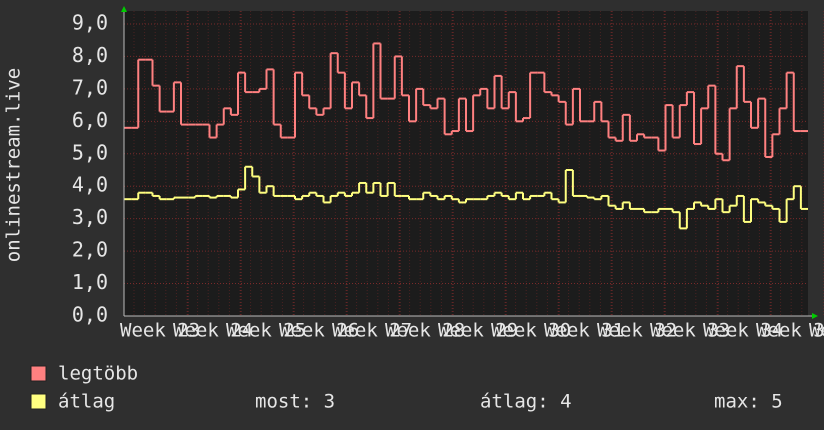 This screenshot has height=430, width=824. I want to click on y-tick-label: 7,0, so click(90, 87).